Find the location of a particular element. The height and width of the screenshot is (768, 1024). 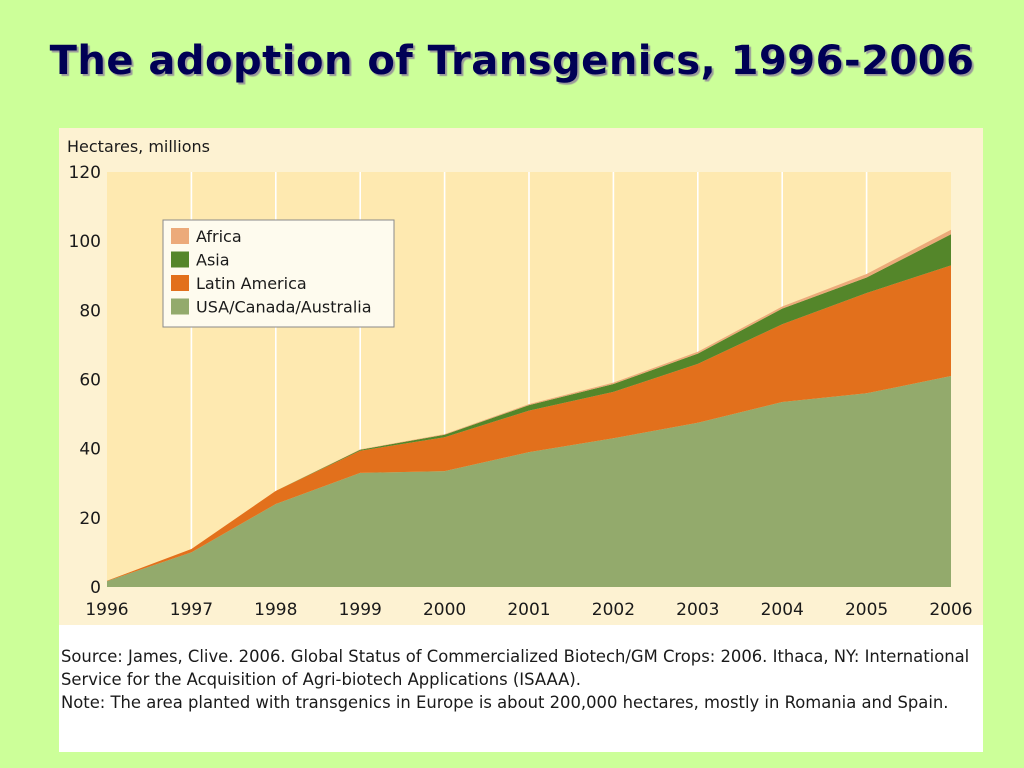

y-tick-label: 60 is located at coordinates (90, 381).